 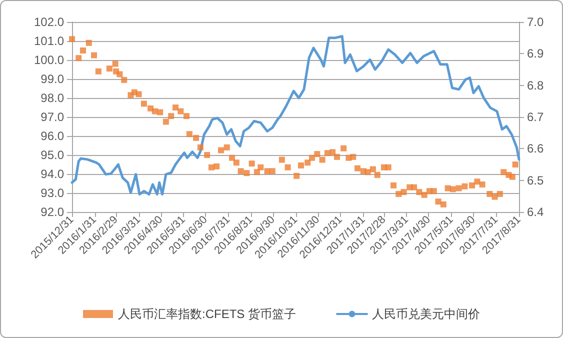 I want to click on y2-tick-label: 6.5, so click(x=535, y=180).